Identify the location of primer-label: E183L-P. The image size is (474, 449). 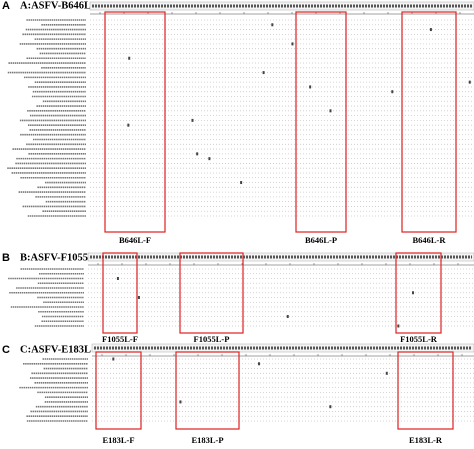
(207, 440).